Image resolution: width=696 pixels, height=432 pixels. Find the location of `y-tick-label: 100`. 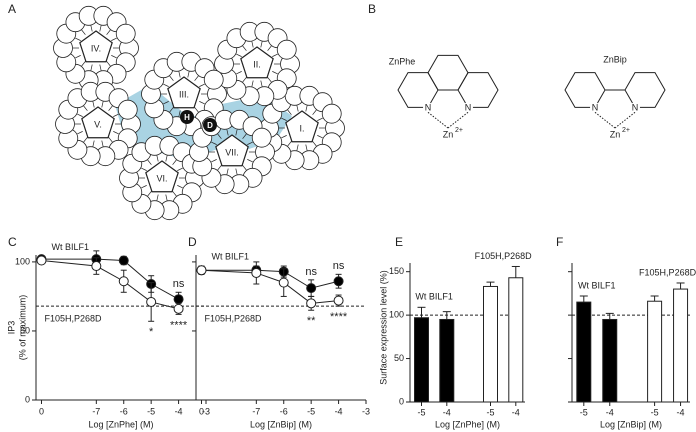

y-tick-label: 100 is located at coordinates (22, 261).